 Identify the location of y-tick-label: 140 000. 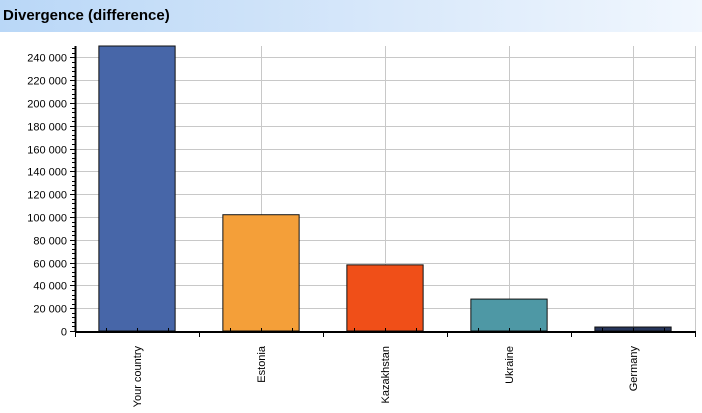
(47, 173).